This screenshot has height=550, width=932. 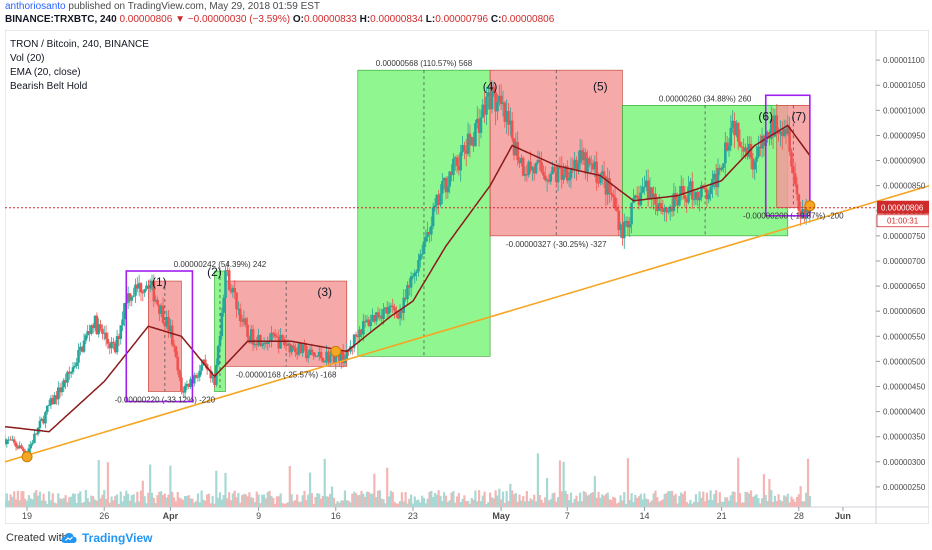 I want to click on y-tick-label: 0.00000500, so click(x=904, y=361).